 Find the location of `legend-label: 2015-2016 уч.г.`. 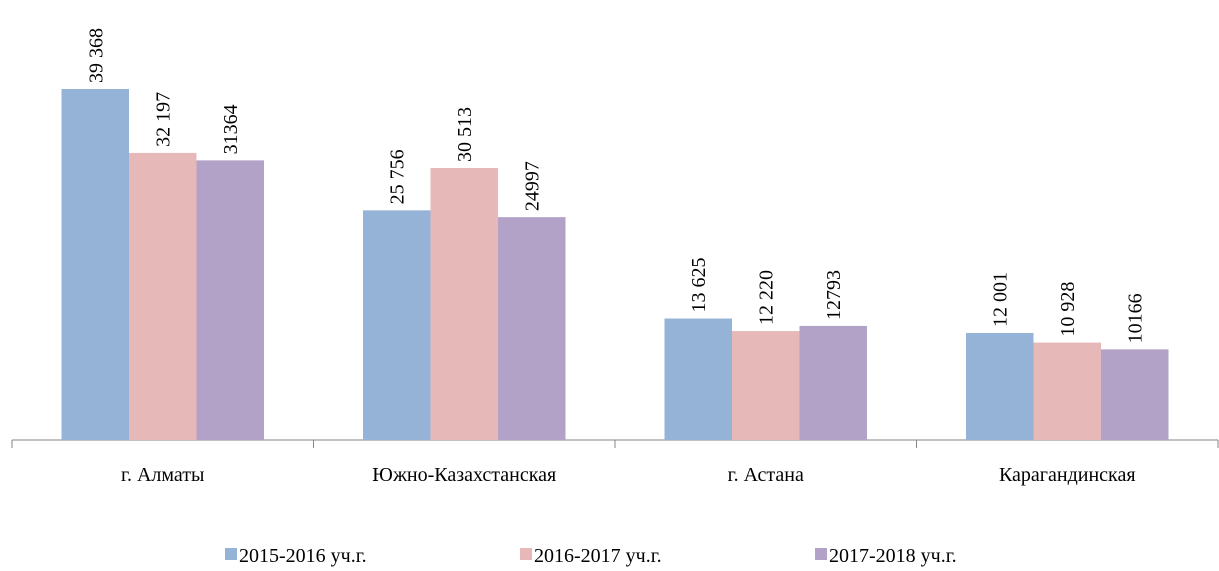

legend-label: 2015-2016 уч.г. is located at coordinates (303, 556).